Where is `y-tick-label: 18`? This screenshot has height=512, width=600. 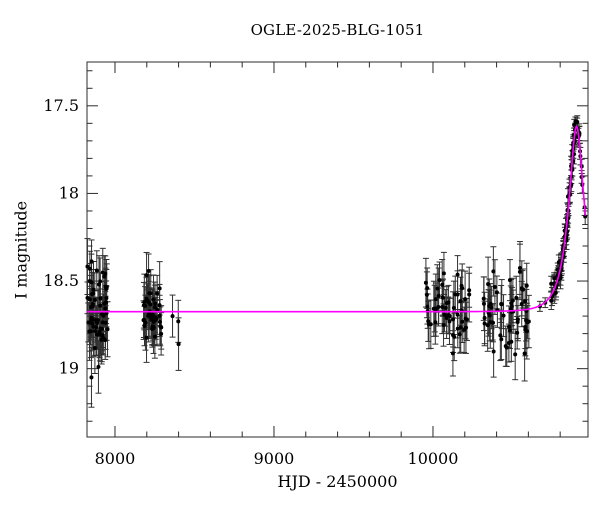 y-tick-label: 18 is located at coordinates (69, 192).